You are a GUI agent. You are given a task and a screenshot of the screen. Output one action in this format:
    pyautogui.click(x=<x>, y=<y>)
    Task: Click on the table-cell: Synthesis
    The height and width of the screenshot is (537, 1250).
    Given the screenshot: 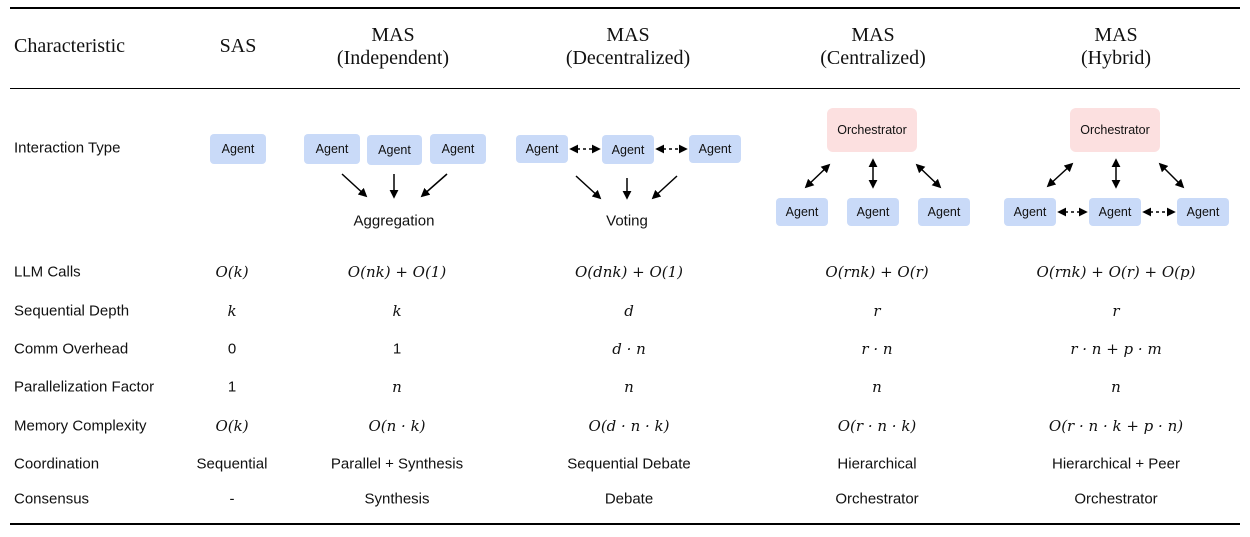 What is the action you would take?
    pyautogui.click(x=397, y=499)
    